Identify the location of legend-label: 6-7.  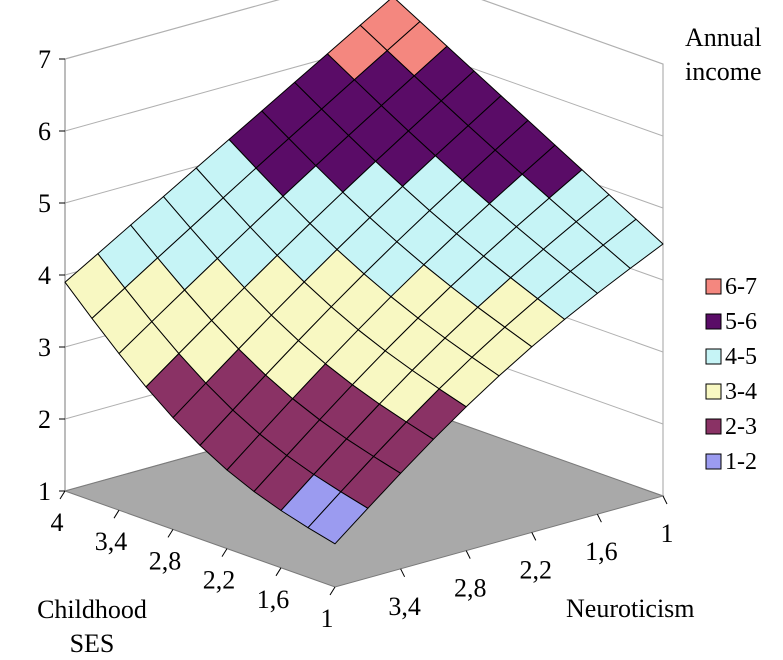
(741, 287).